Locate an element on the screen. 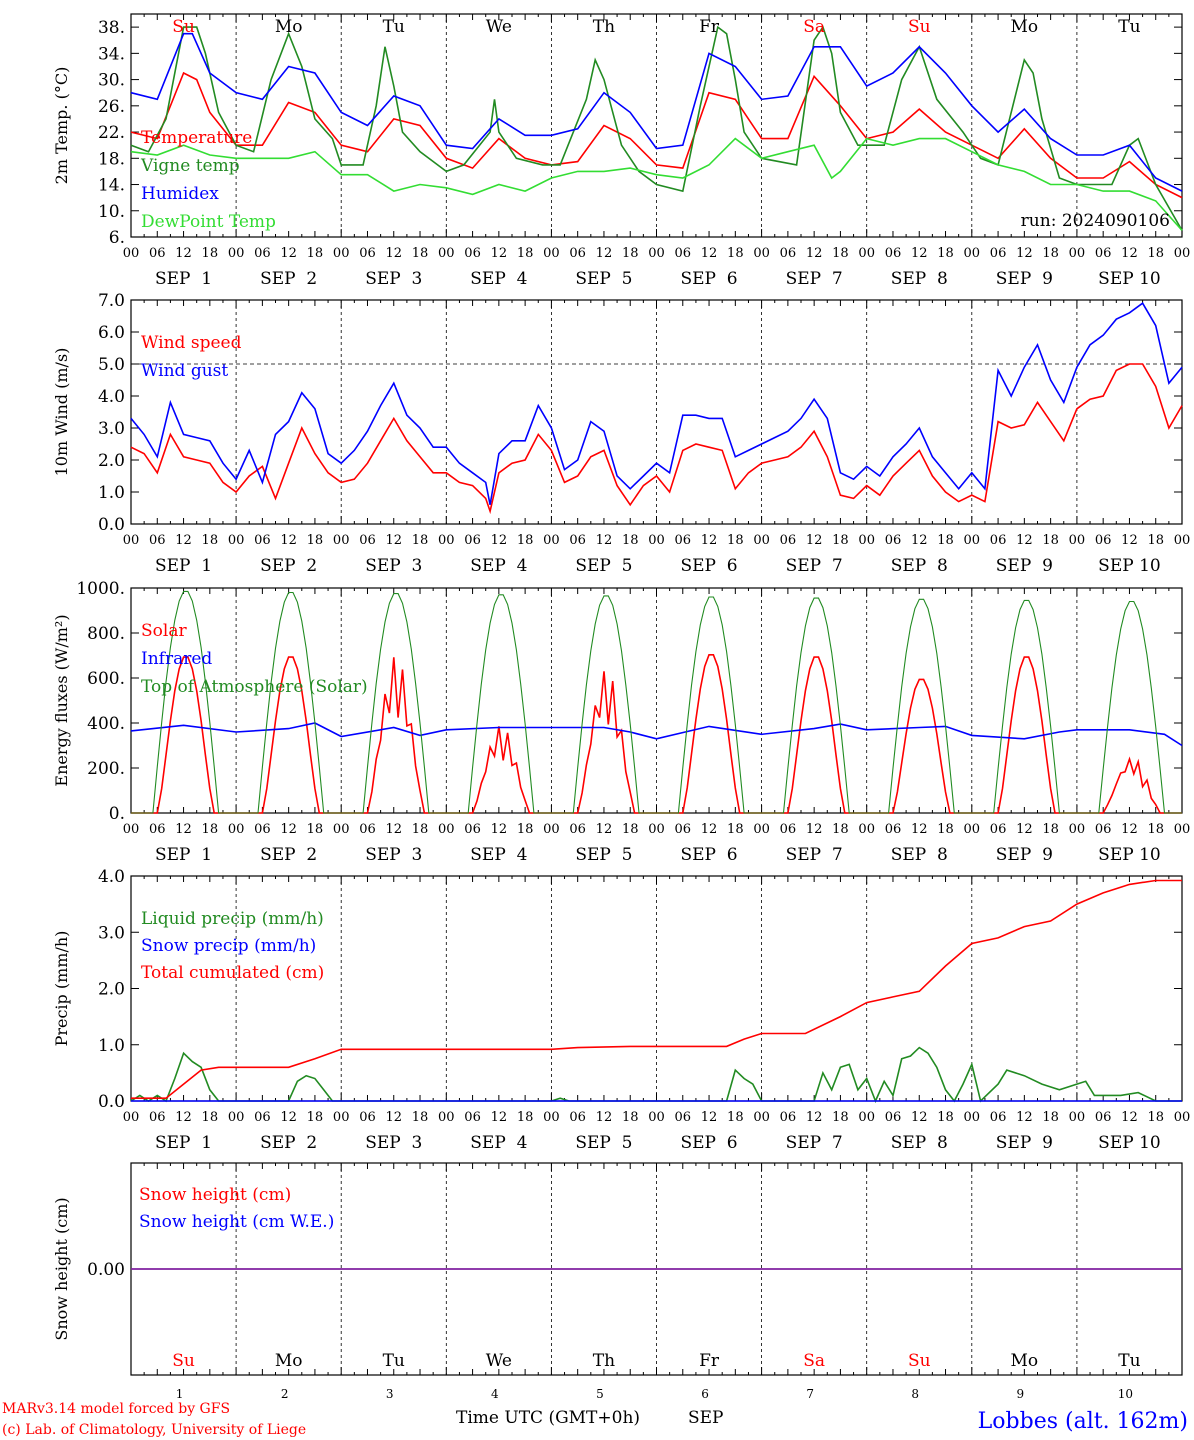 Image resolution: width=1194 pixels, height=1440 pixels. weekday-label: Su is located at coordinates (183, 27).